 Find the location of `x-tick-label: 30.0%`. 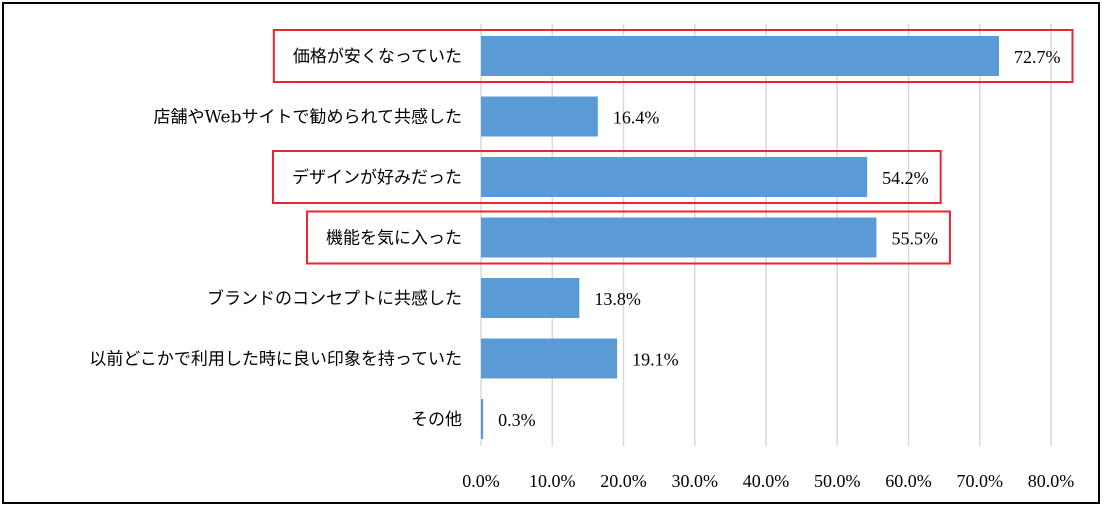

x-tick-label: 30.0% is located at coordinates (695, 481).